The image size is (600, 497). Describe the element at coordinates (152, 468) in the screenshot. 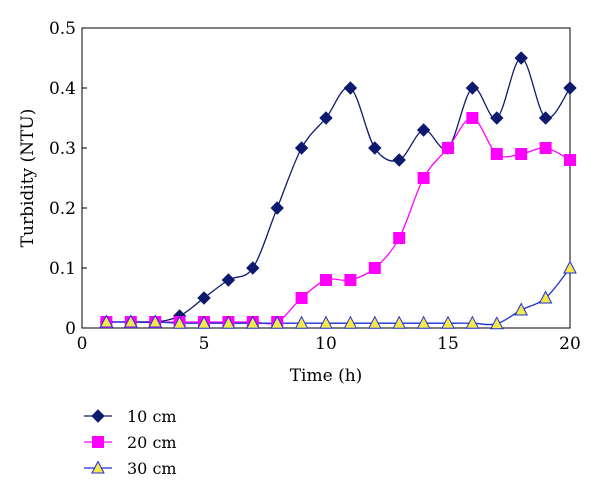

I see `legend-label: 30 cm` at that location.